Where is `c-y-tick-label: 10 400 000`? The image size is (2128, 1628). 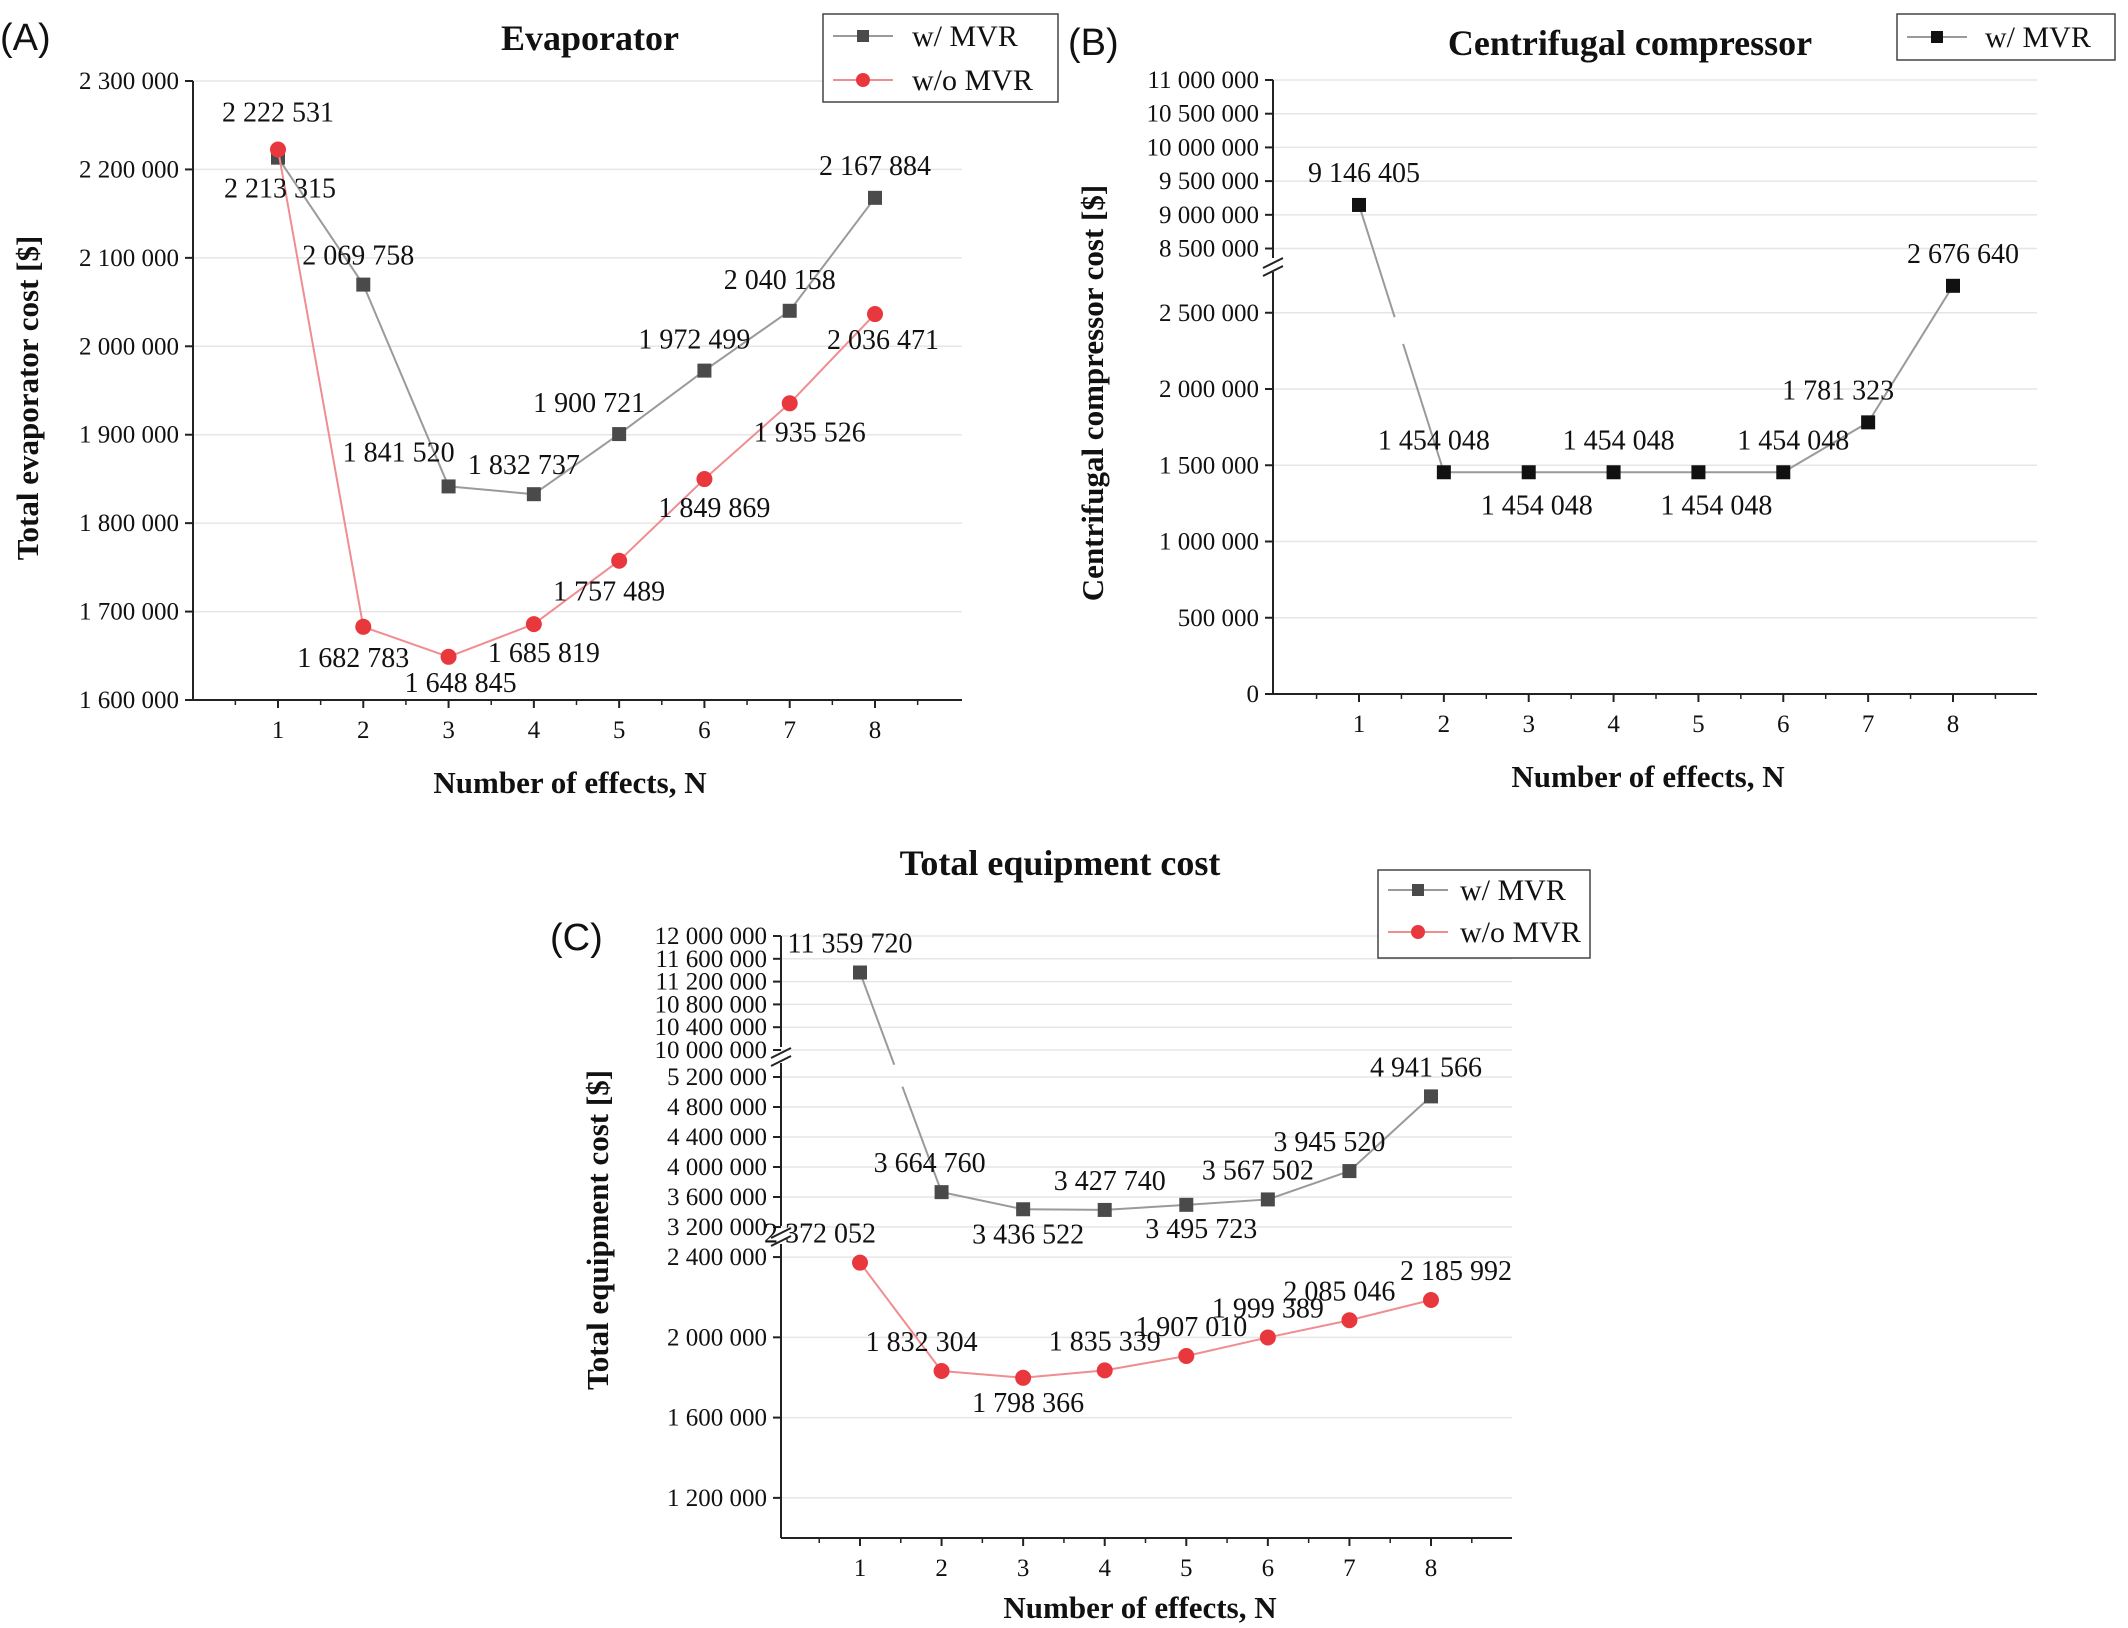 c-y-tick-label: 10 400 000 is located at coordinates (711, 1027).